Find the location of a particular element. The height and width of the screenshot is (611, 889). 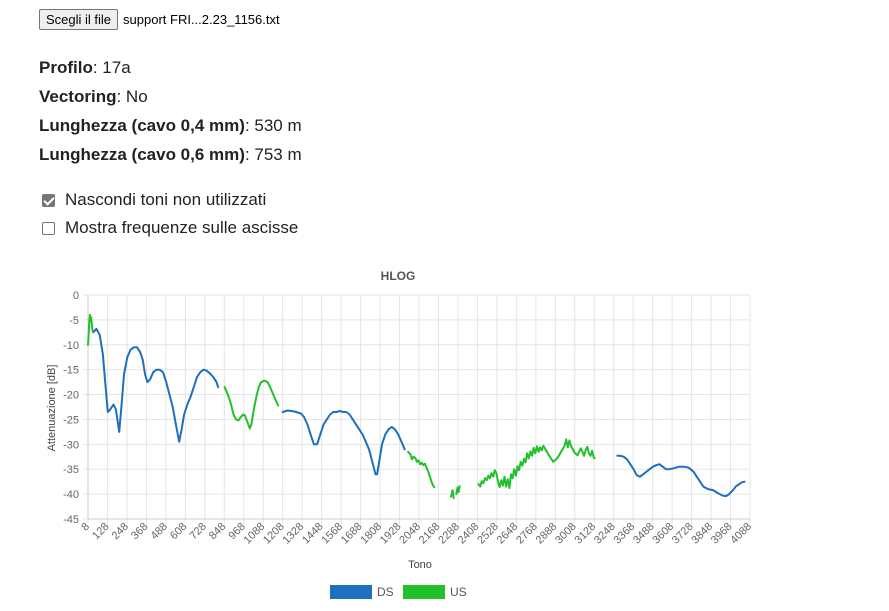

x-tick-label: 3128 is located at coordinates (586, 534).